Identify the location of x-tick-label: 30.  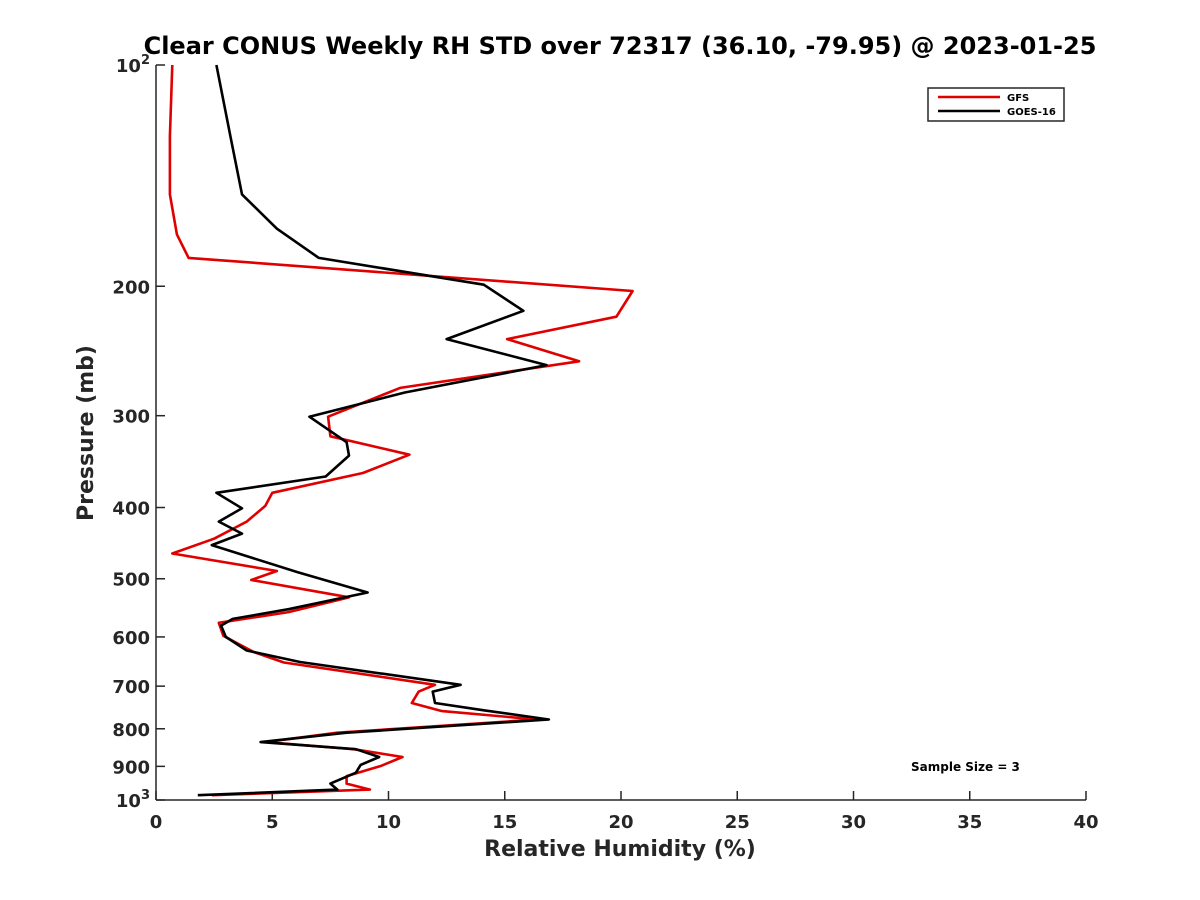
(853, 822).